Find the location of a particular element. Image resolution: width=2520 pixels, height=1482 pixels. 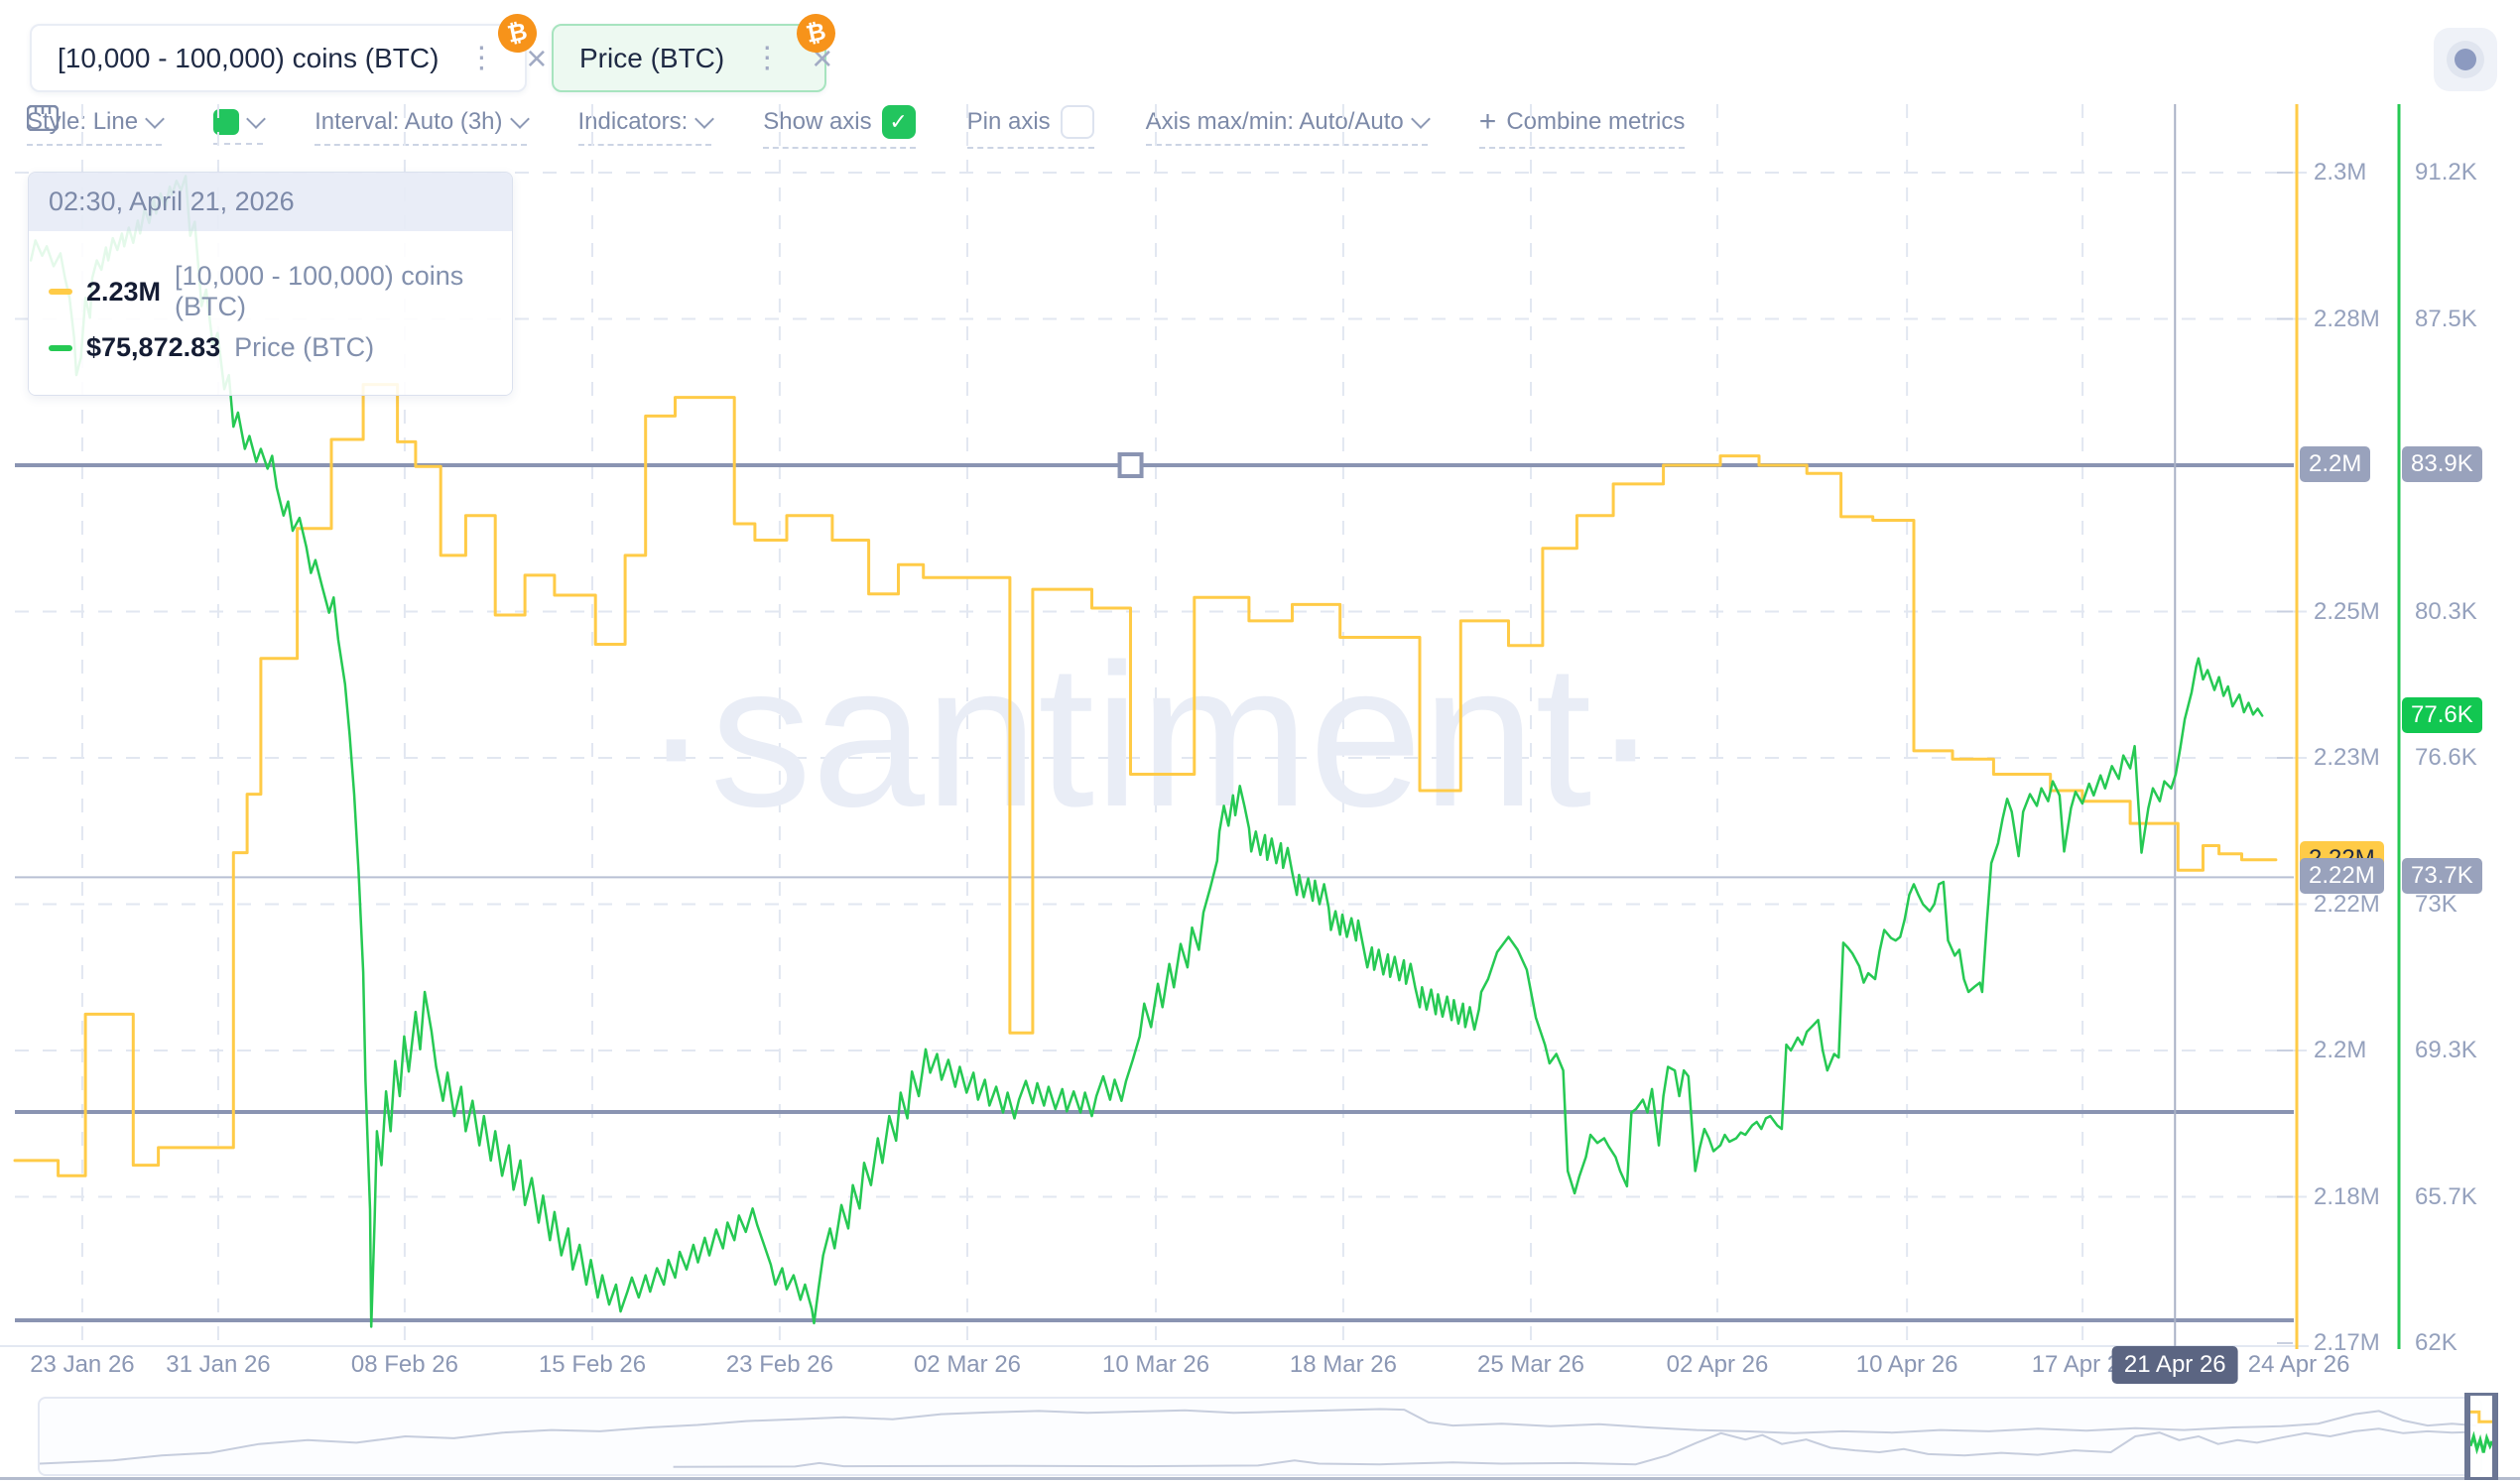

navigator-selection-preview is located at coordinates (2481, 1433).